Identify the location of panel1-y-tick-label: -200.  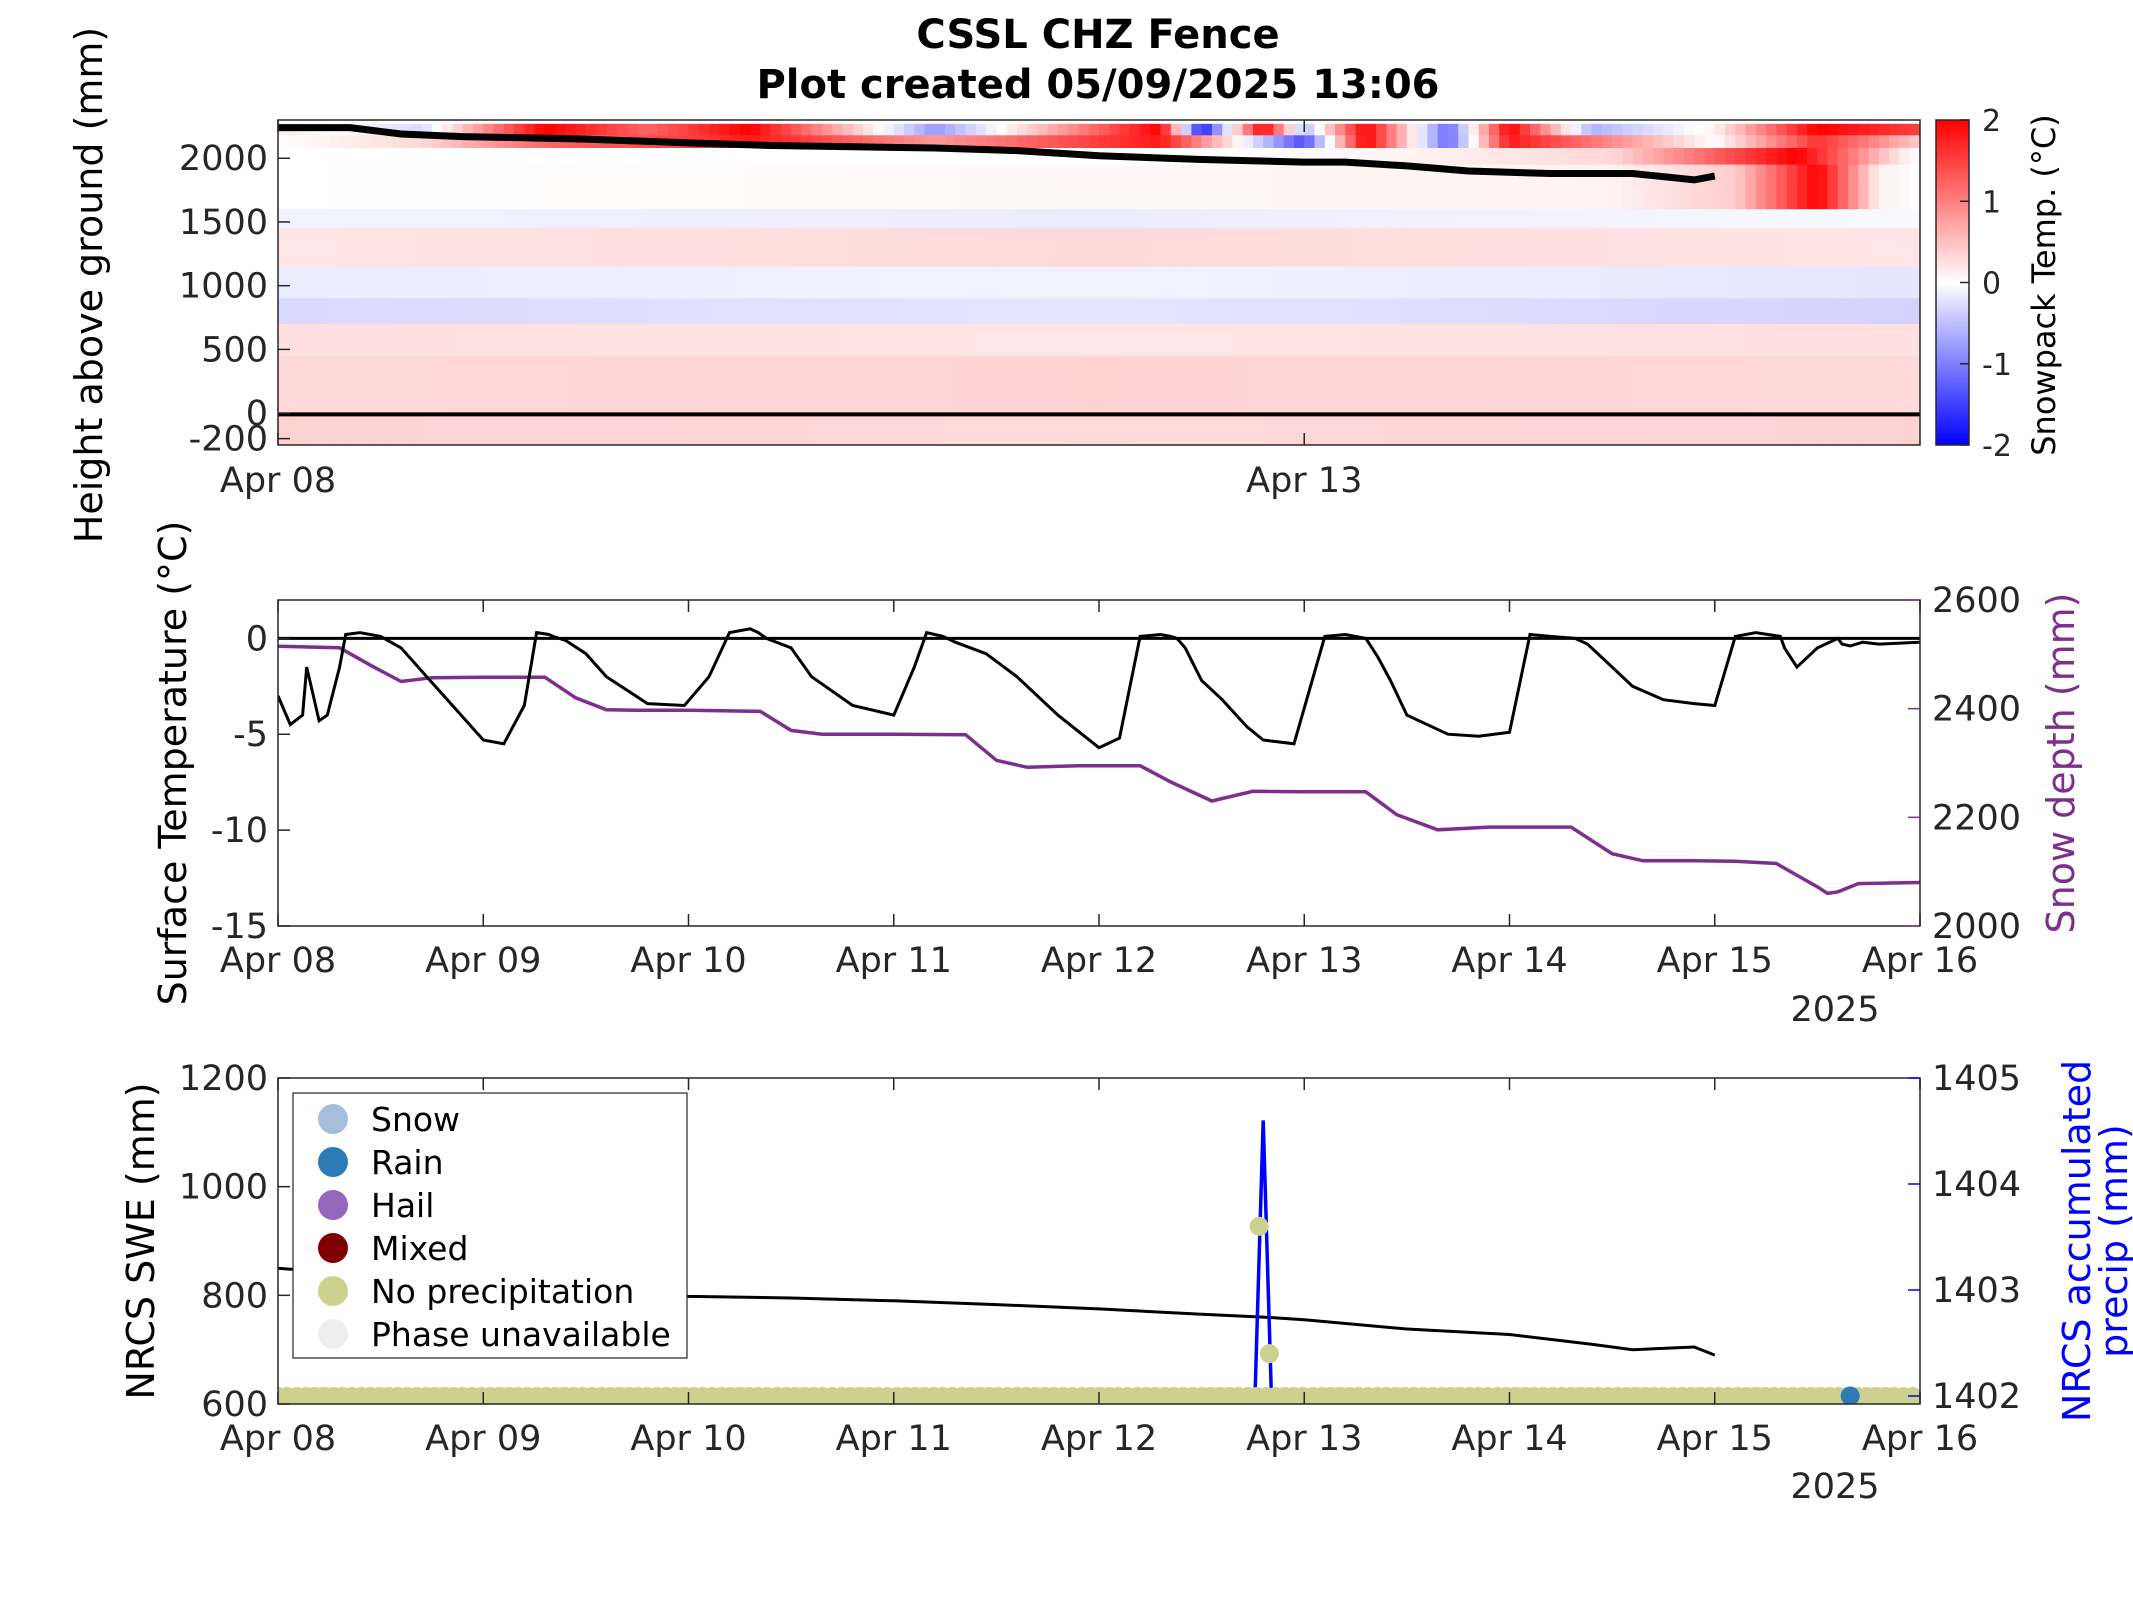
(228, 440).